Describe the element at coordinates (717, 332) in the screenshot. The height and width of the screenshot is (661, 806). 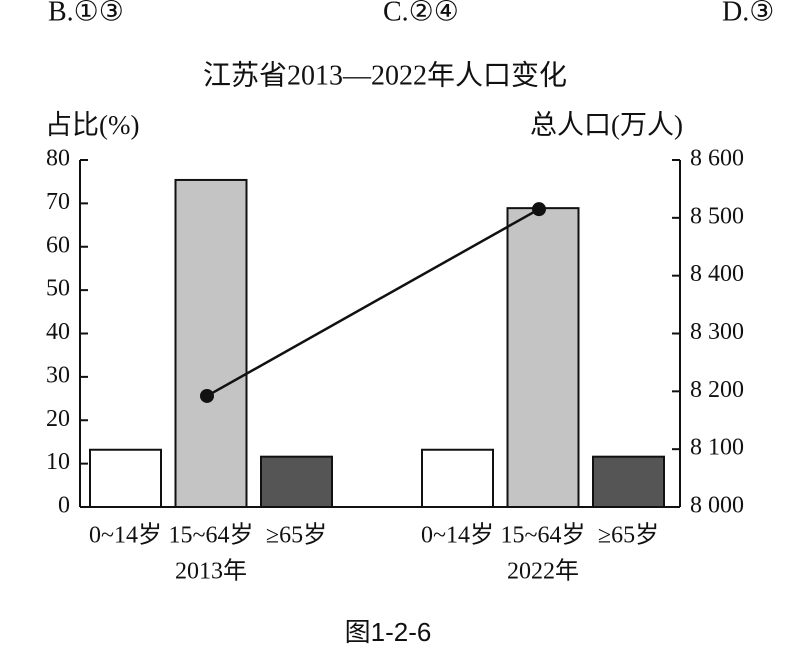
I see `y2-tick-label: 8 300` at that location.